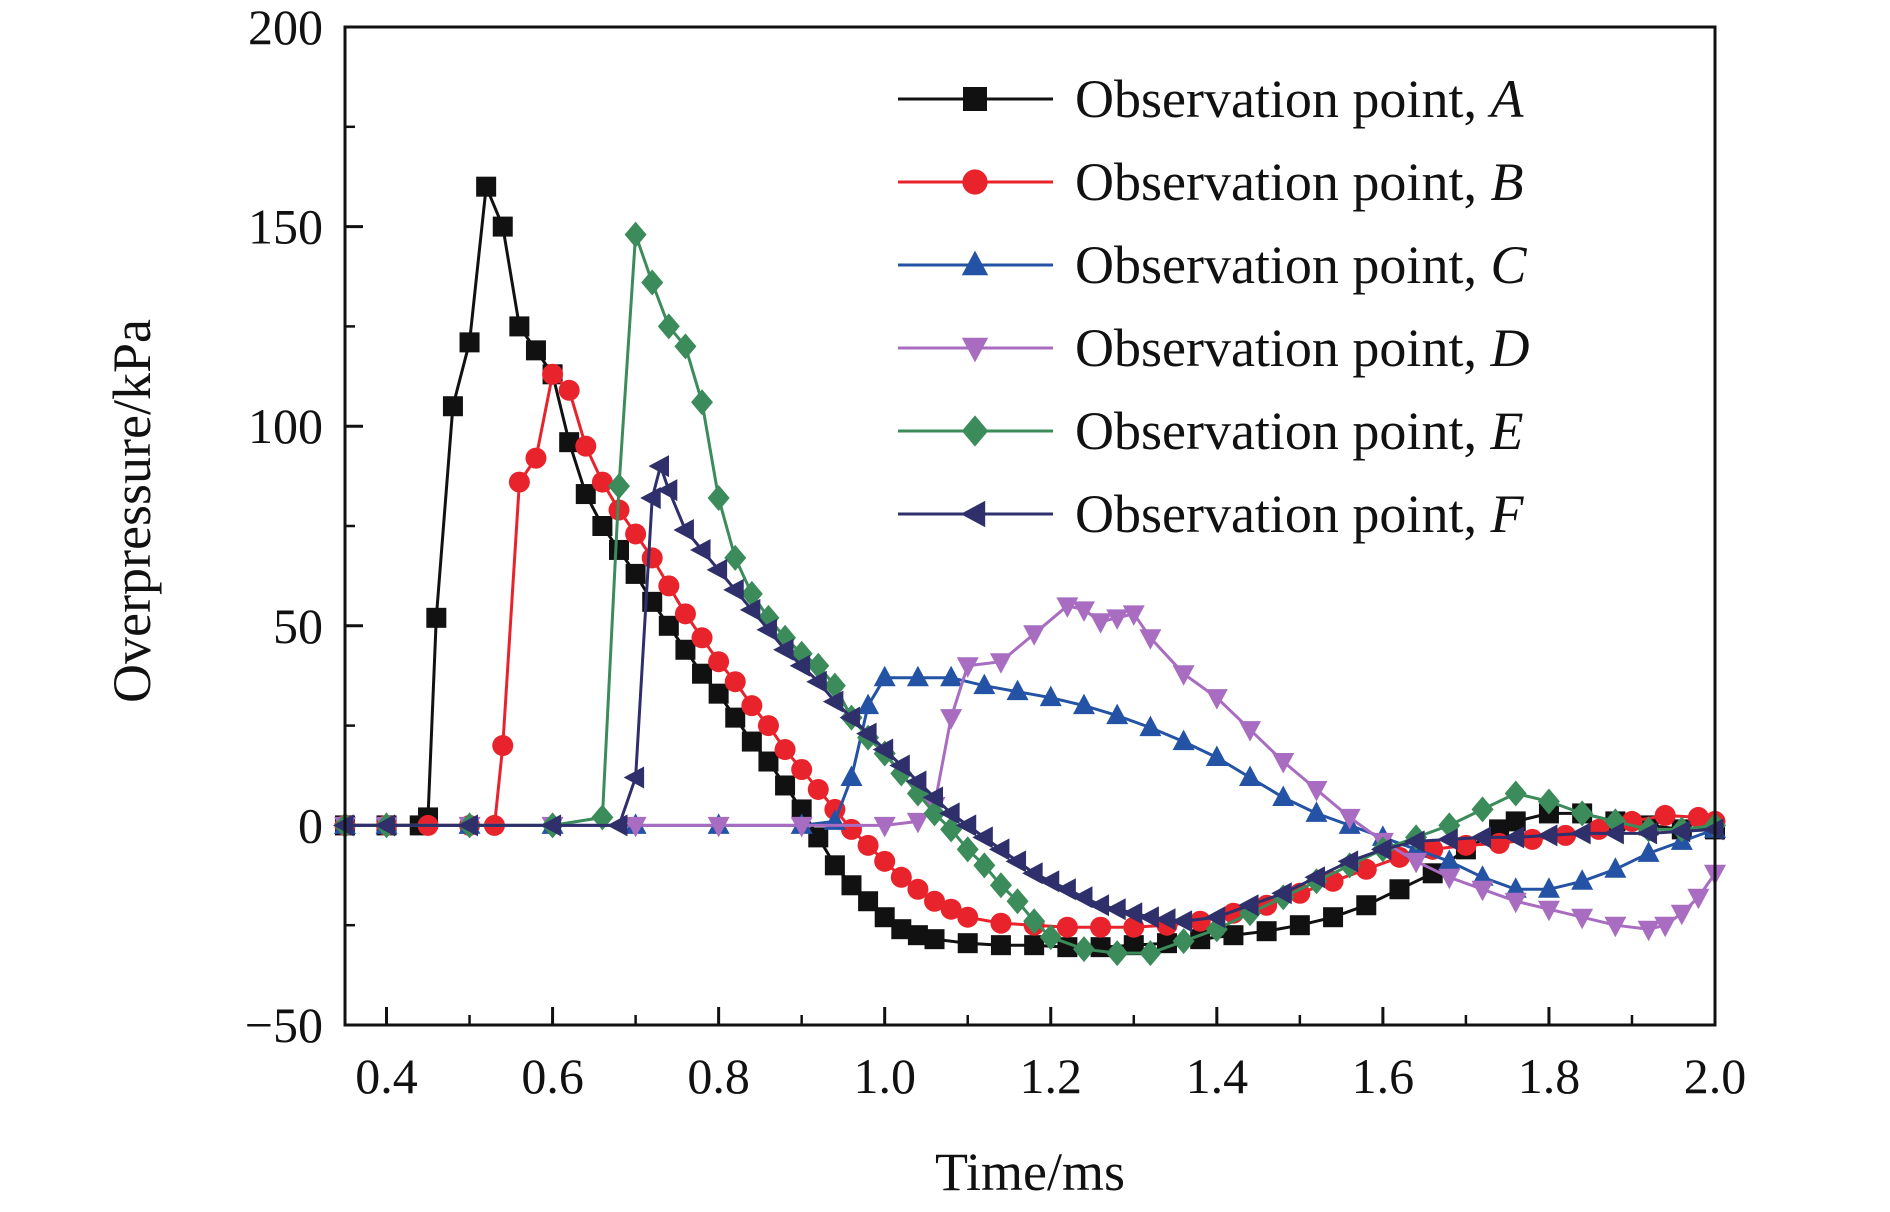 This screenshot has height=1212, width=1890. Describe the element at coordinates (1715, 1076) in the screenshot. I see `x-tick-label: 2.0` at that location.